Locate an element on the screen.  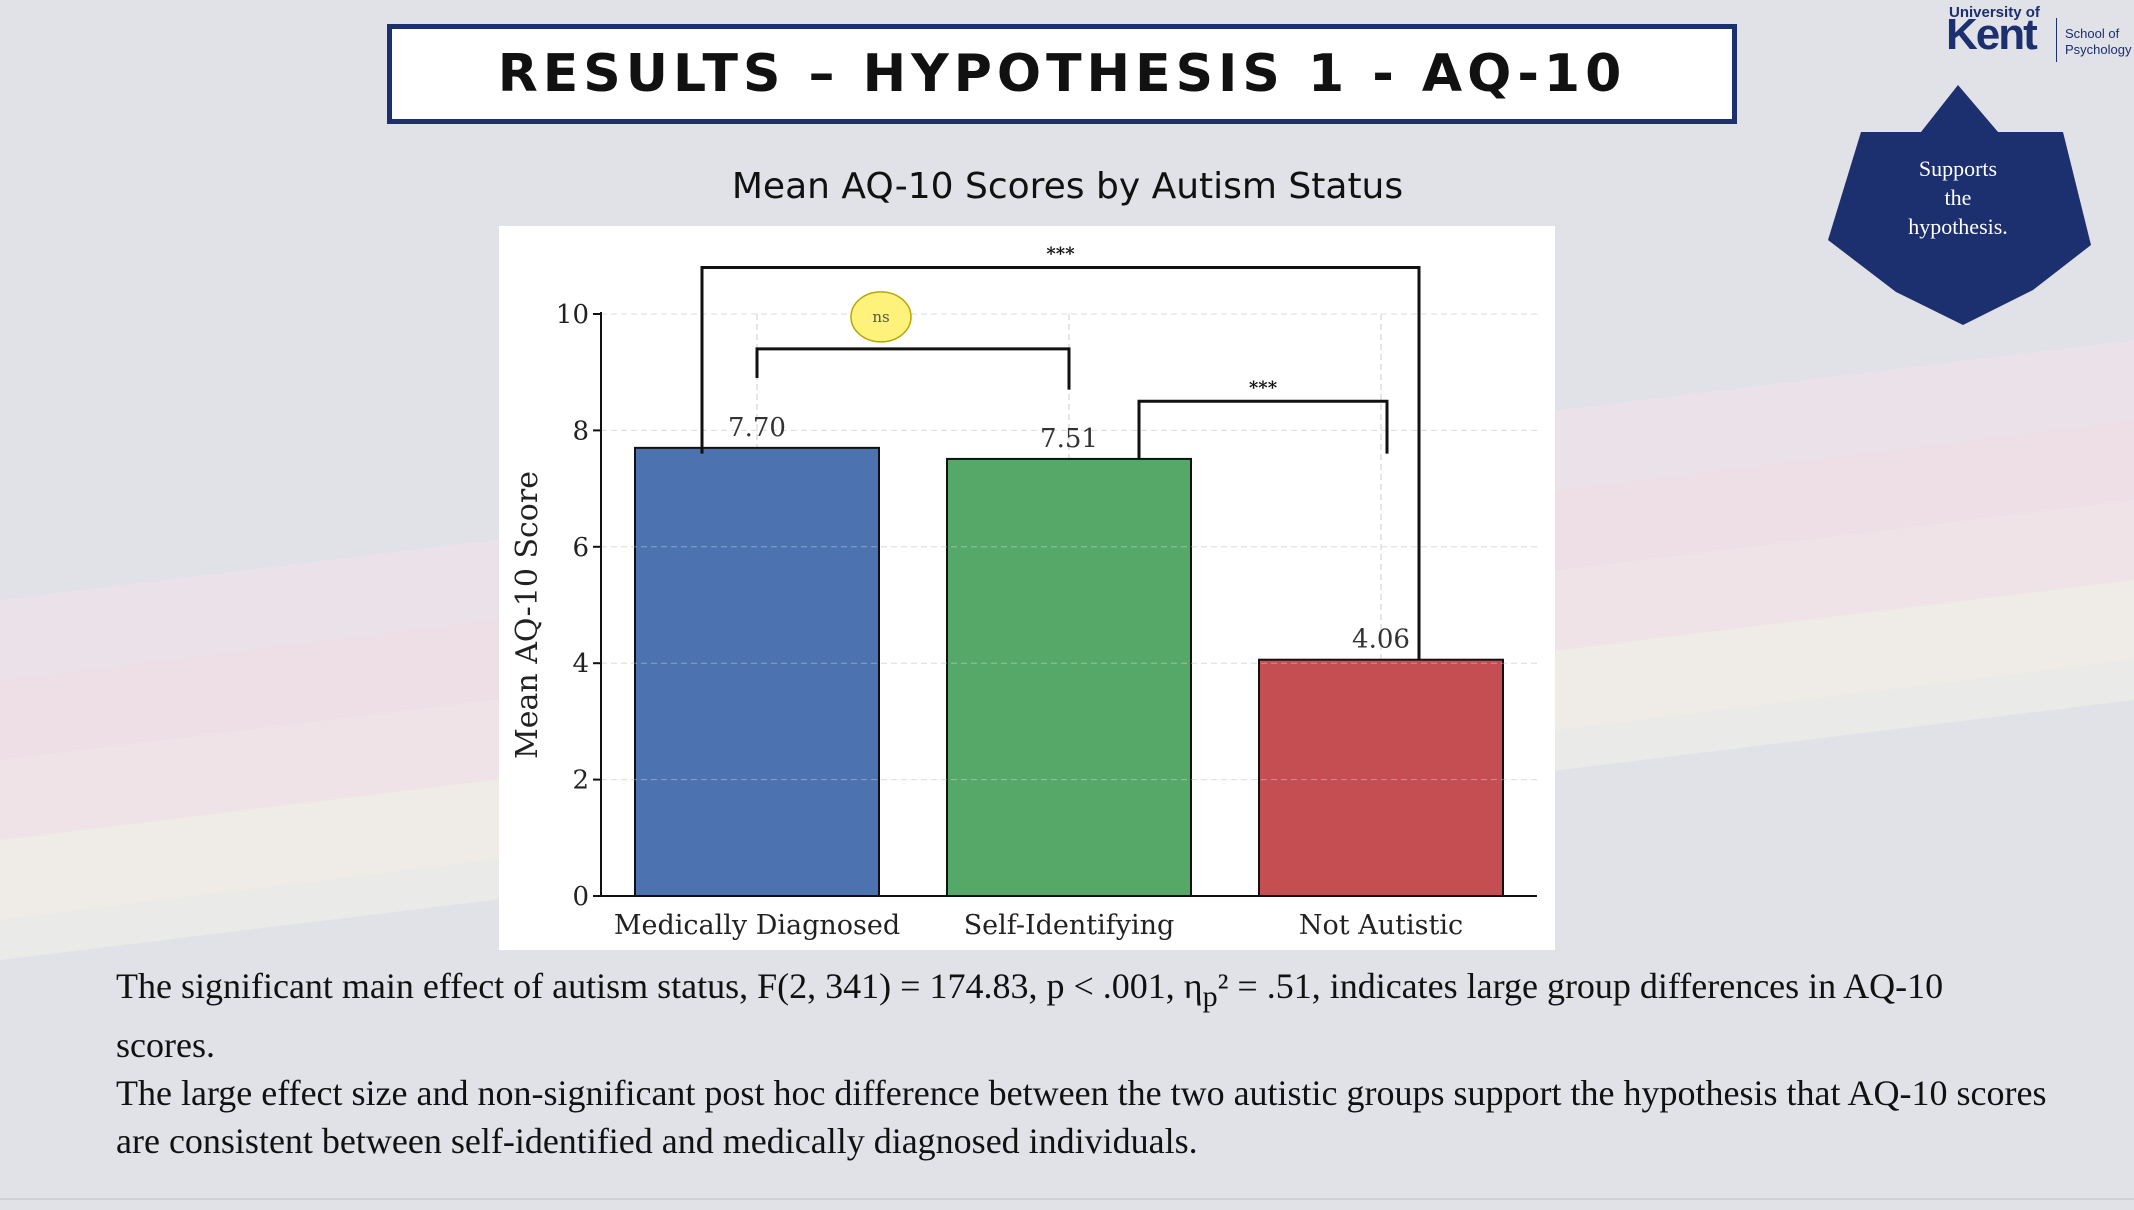
badge-line3: hypothesis. is located at coordinates (1958, 226).